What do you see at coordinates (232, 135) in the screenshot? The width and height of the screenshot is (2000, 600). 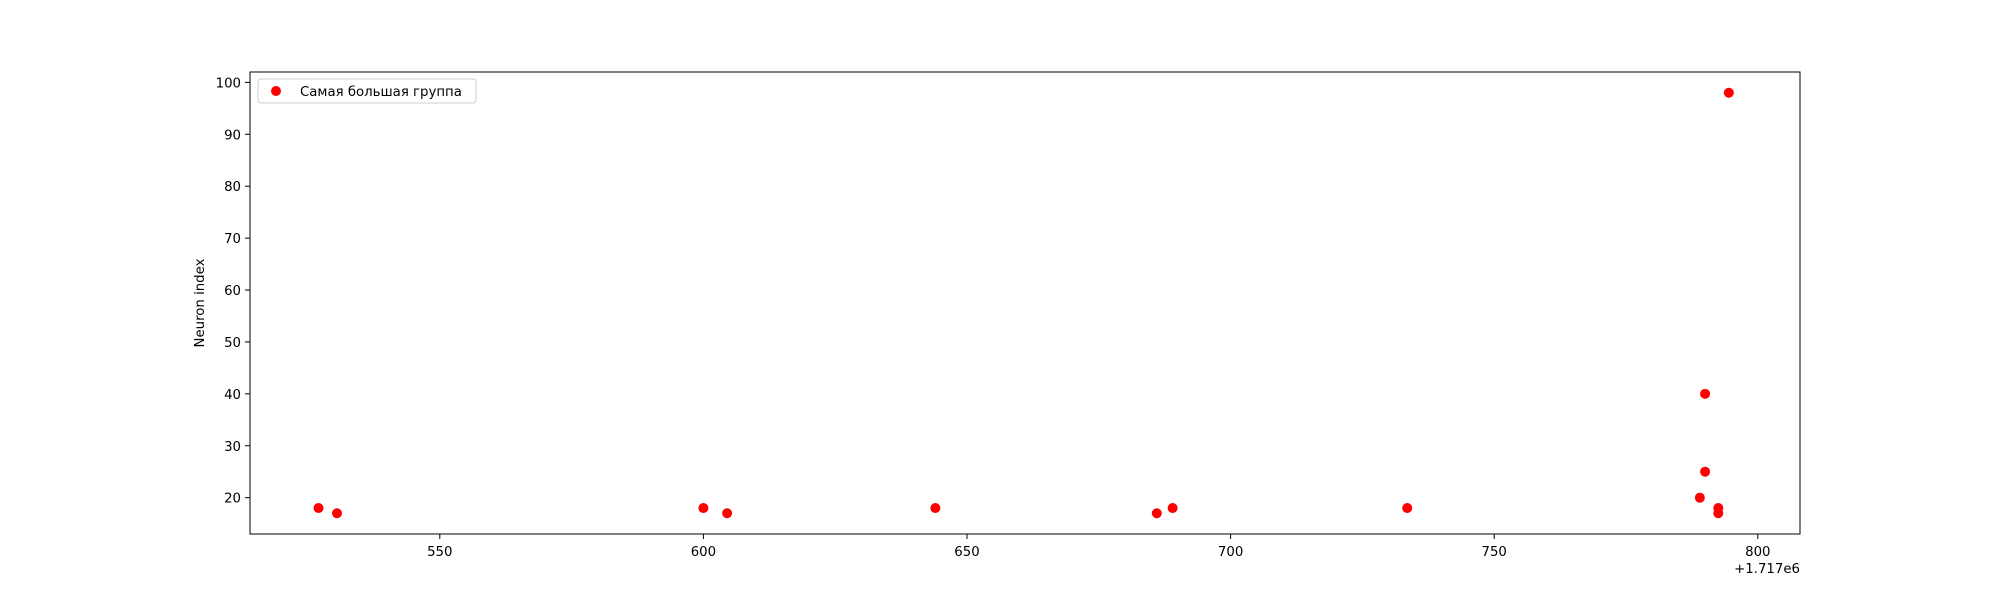 I see `y-tick-label: 90` at bounding box center [232, 135].